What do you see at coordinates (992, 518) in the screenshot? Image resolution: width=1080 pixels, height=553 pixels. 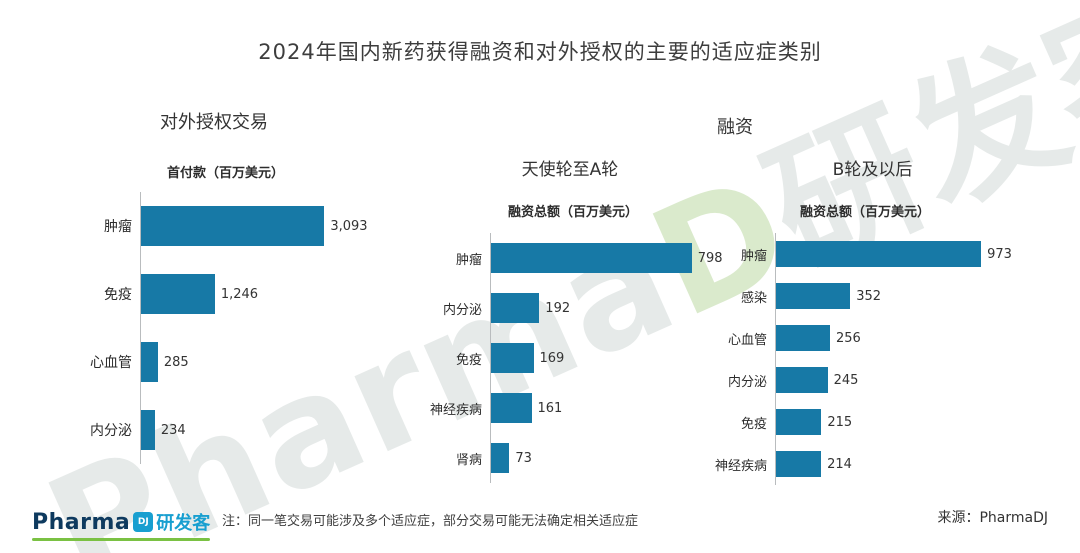 I see `source-credit: 来源：PharmaDJ` at bounding box center [992, 518].